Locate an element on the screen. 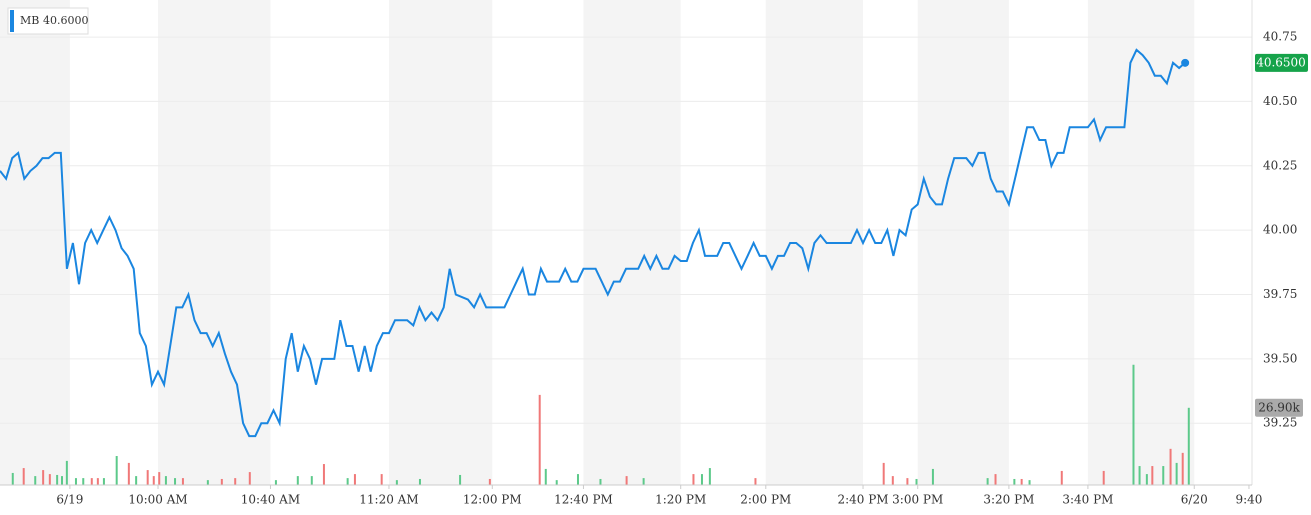  legend-swatch is located at coordinates (12, 21).